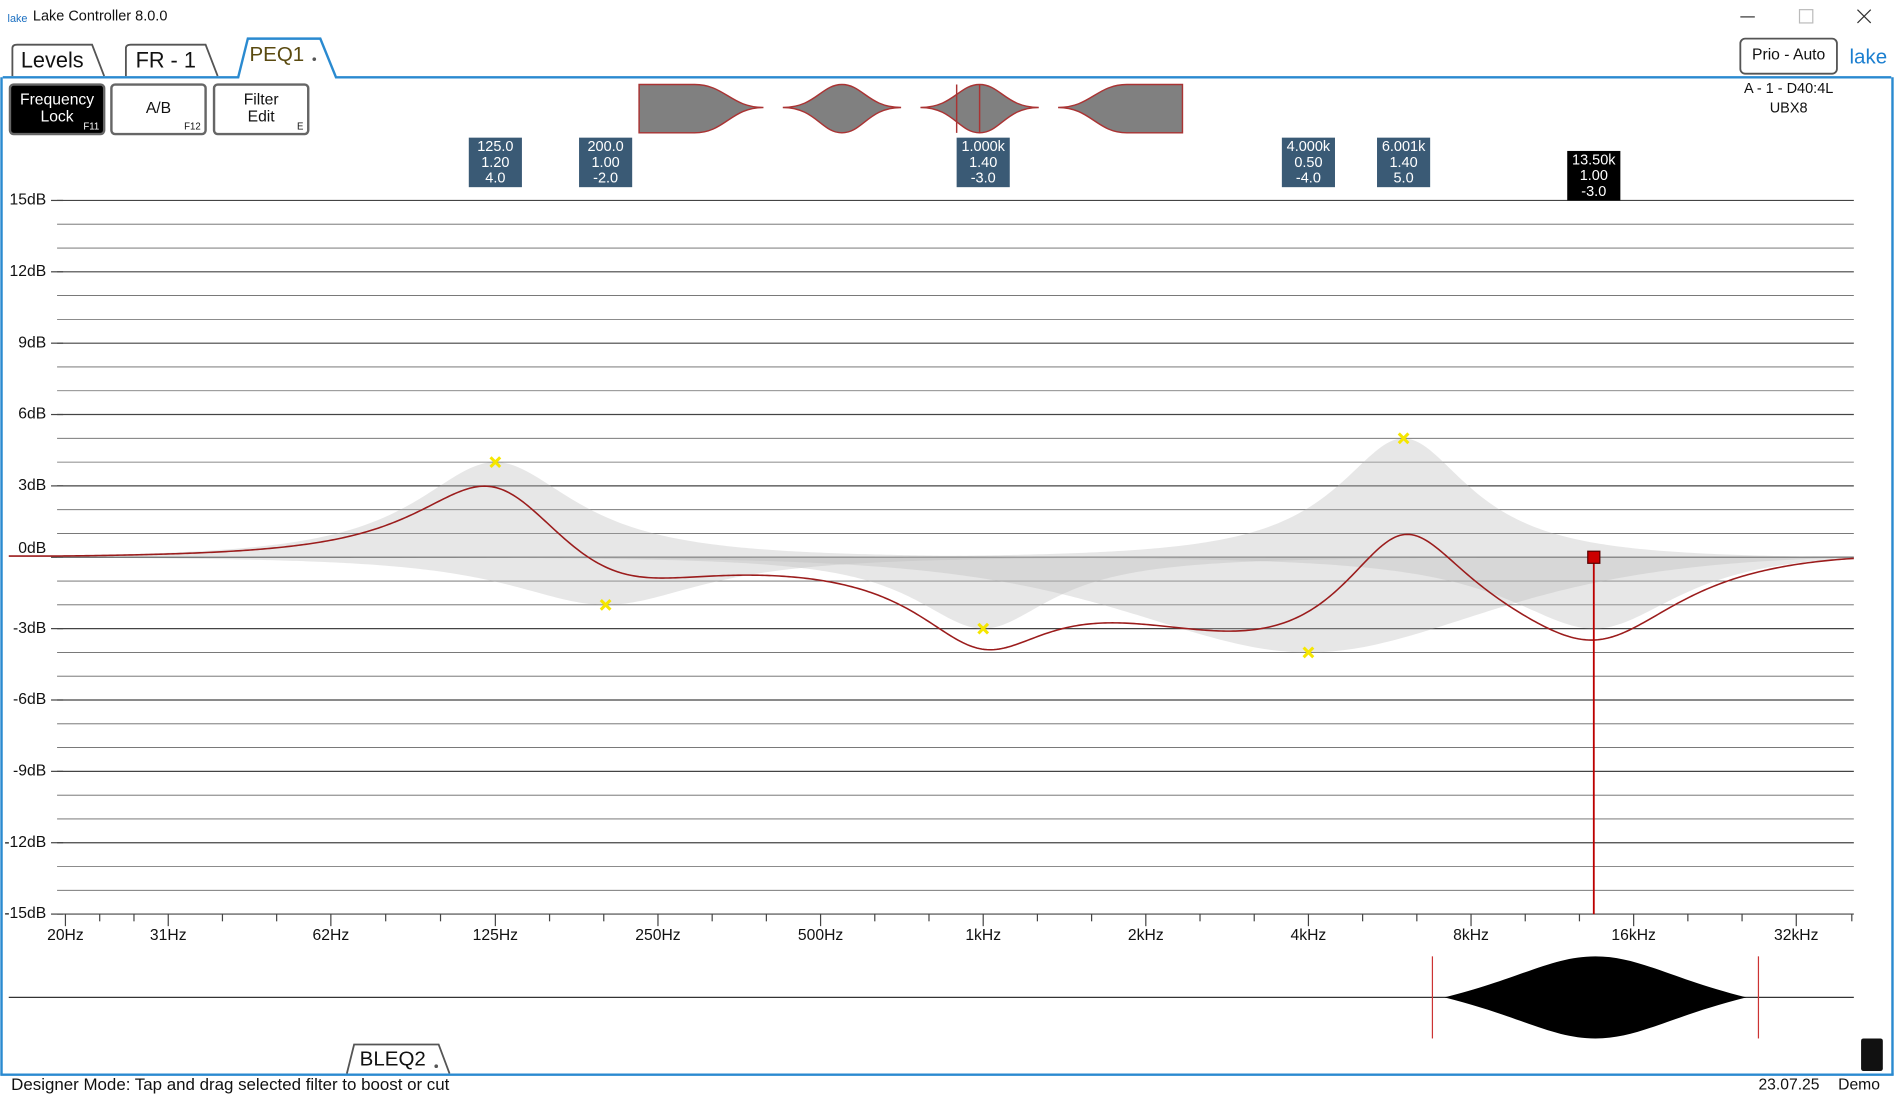  Describe the element at coordinates (32, 414) in the screenshot. I see `y-tick-label: 6dB` at that location.